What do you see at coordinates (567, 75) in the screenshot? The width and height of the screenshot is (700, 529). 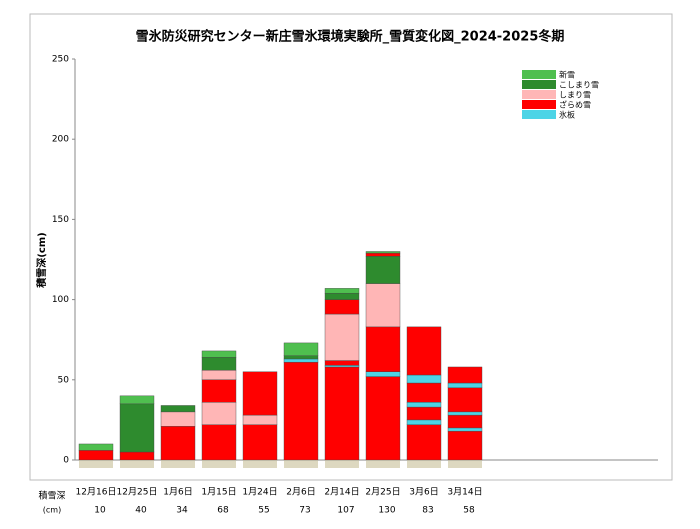 I see `legend-label: 新雪` at bounding box center [567, 75].